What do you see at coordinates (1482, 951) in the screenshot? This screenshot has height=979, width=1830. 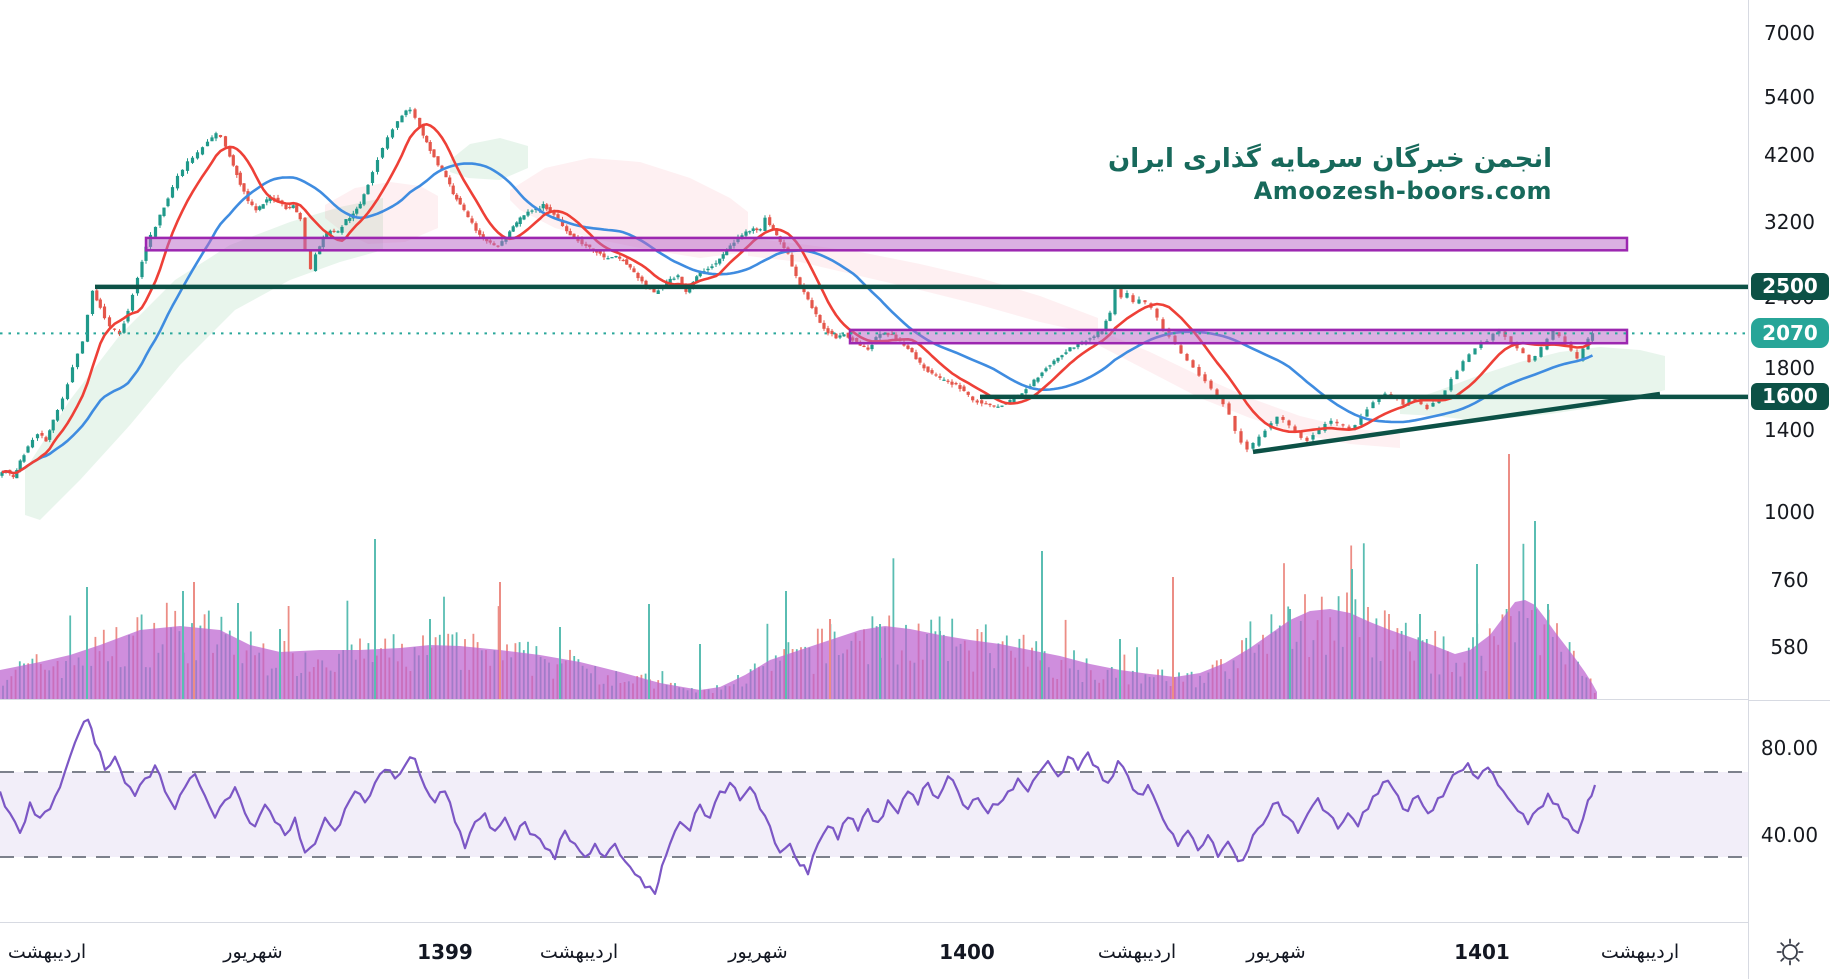 I see `time-label-year-1401: 1401` at bounding box center [1482, 951].